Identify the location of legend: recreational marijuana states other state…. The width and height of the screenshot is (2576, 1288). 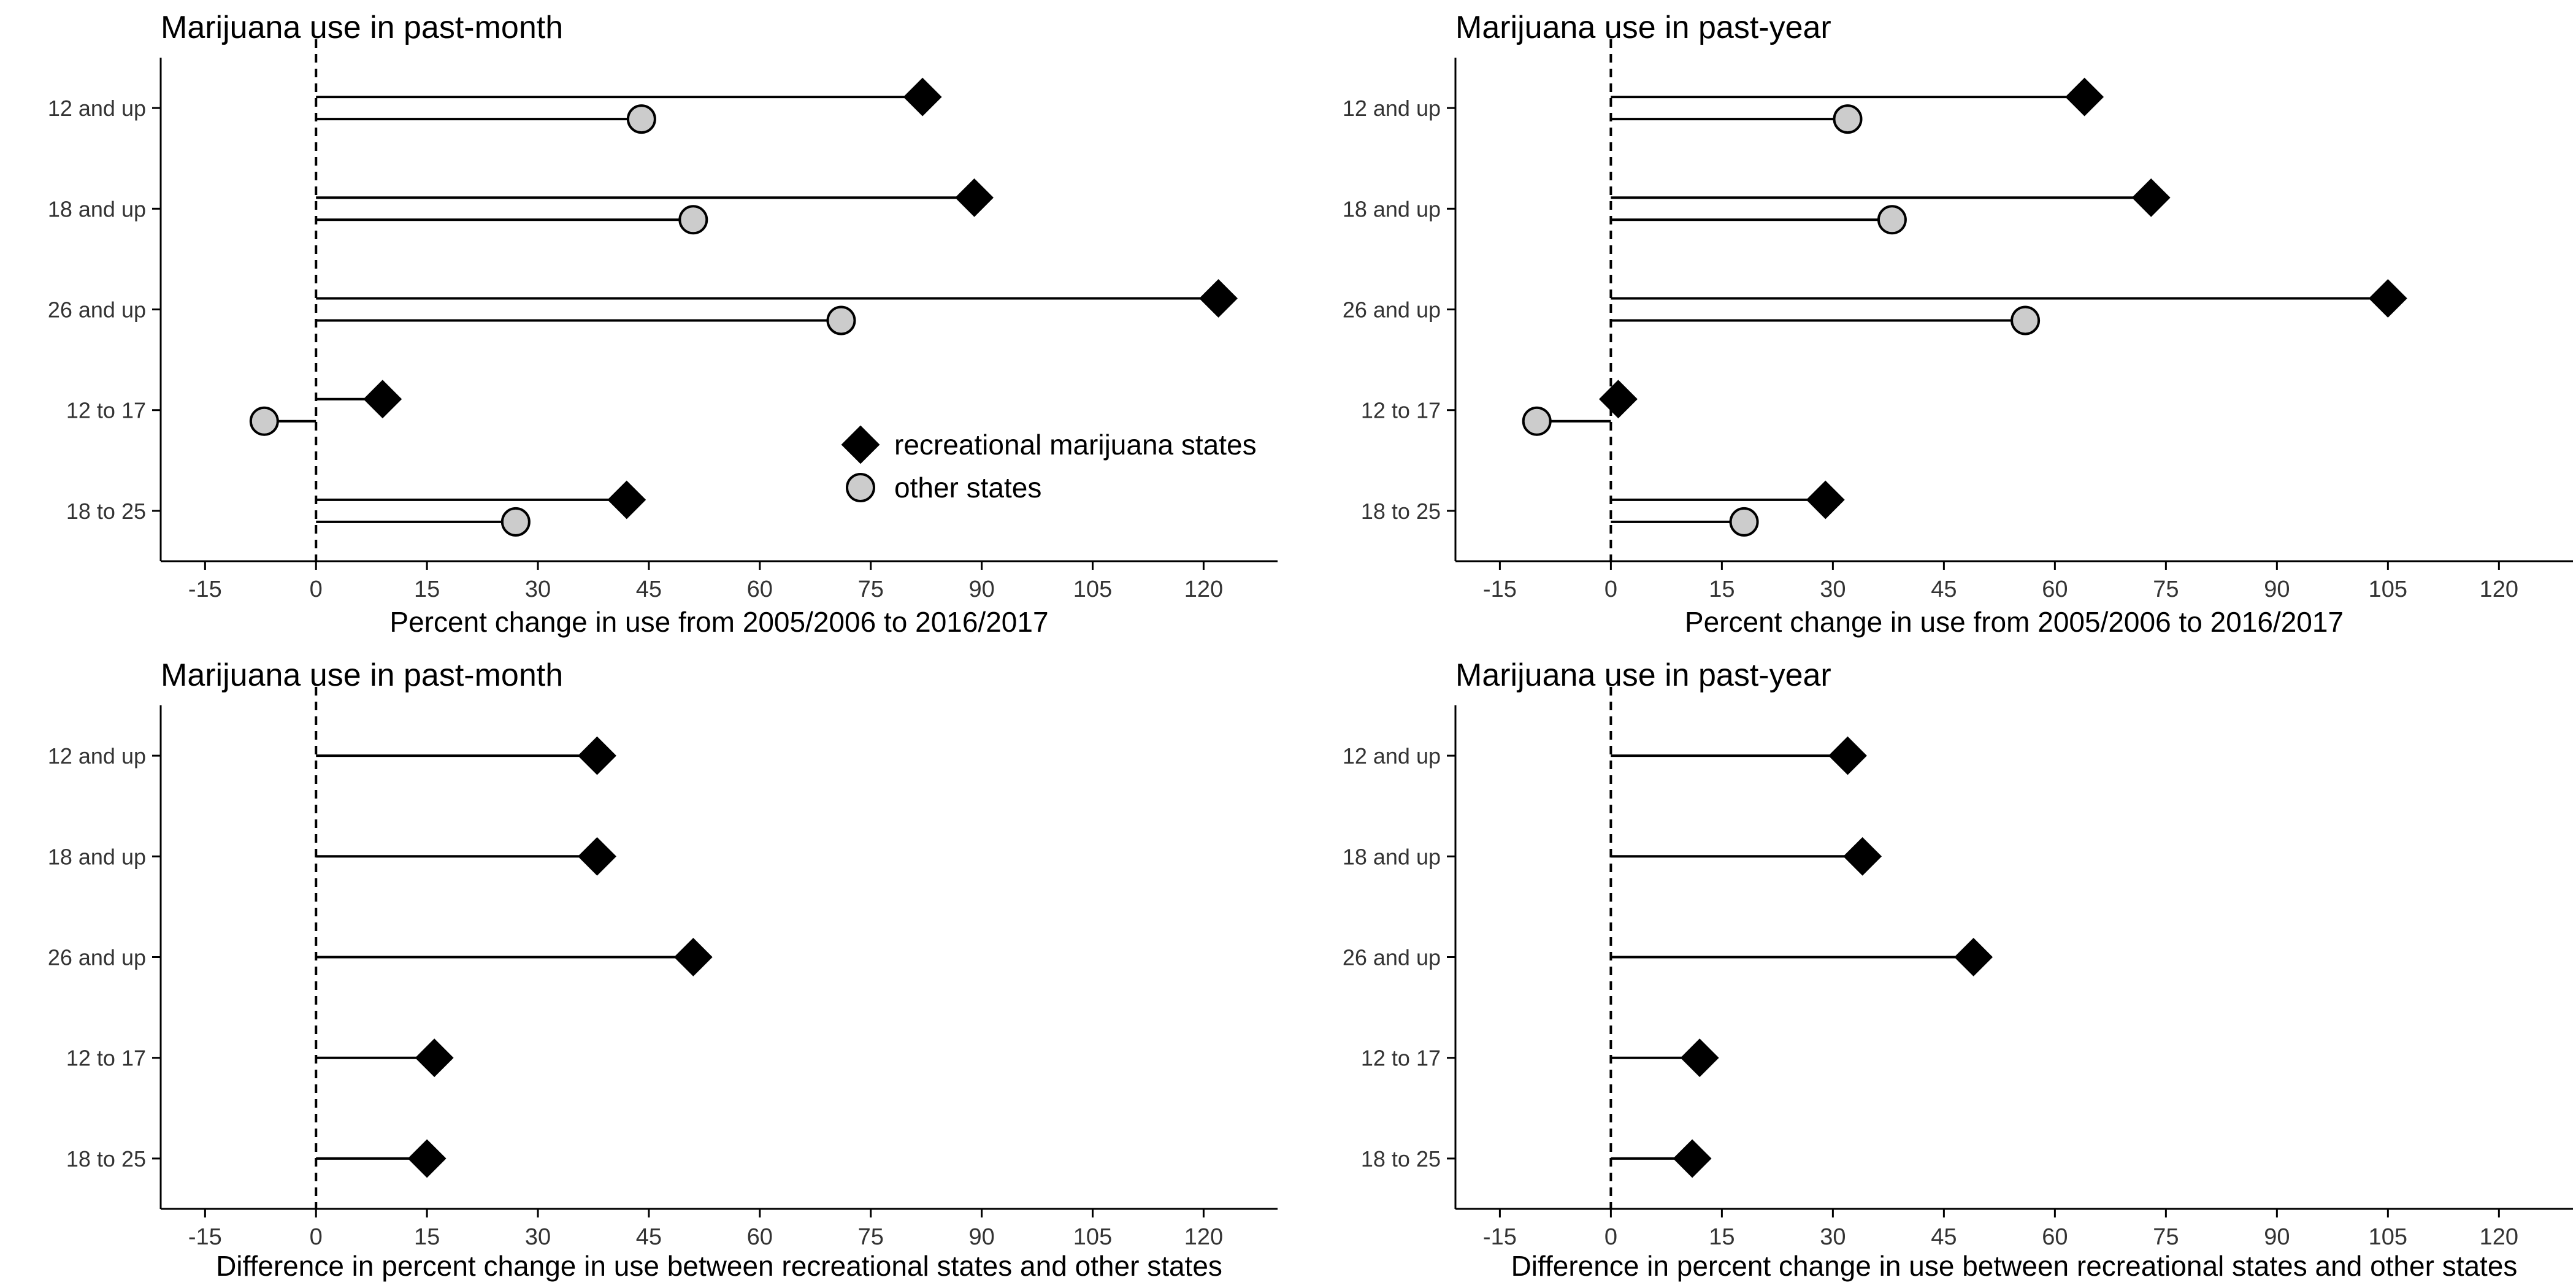
(1049, 464).